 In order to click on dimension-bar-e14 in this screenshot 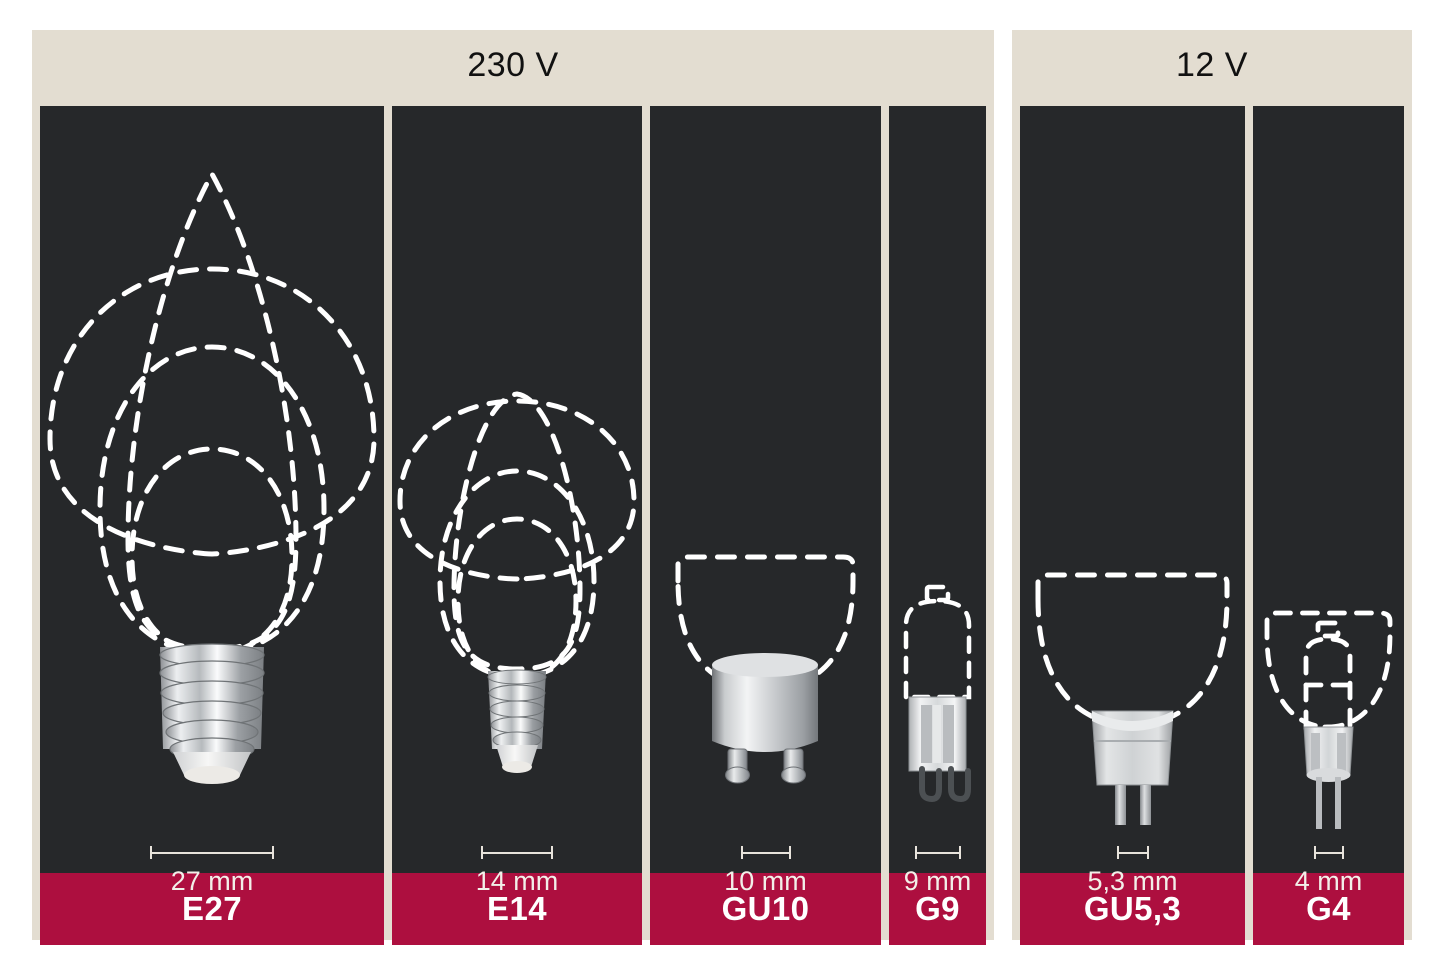, I will do `click(517, 852)`.